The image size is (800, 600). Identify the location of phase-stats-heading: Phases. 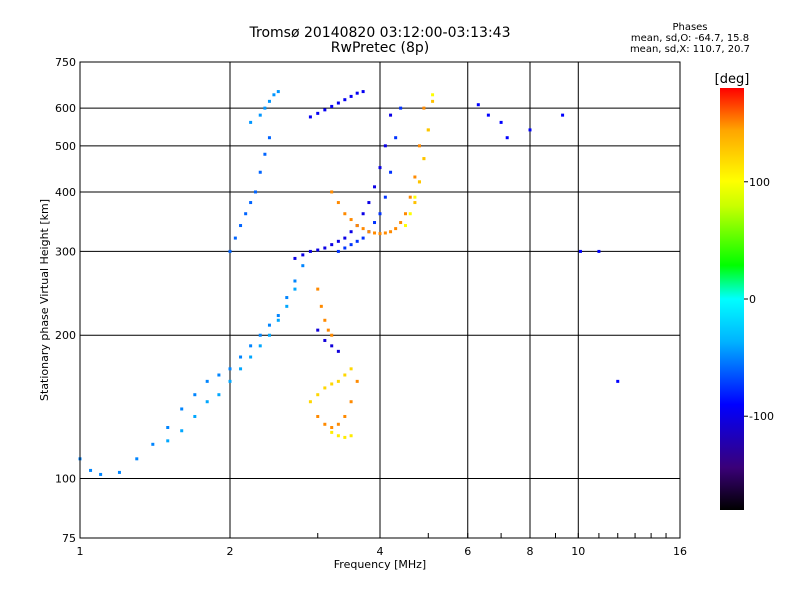
(690, 27).